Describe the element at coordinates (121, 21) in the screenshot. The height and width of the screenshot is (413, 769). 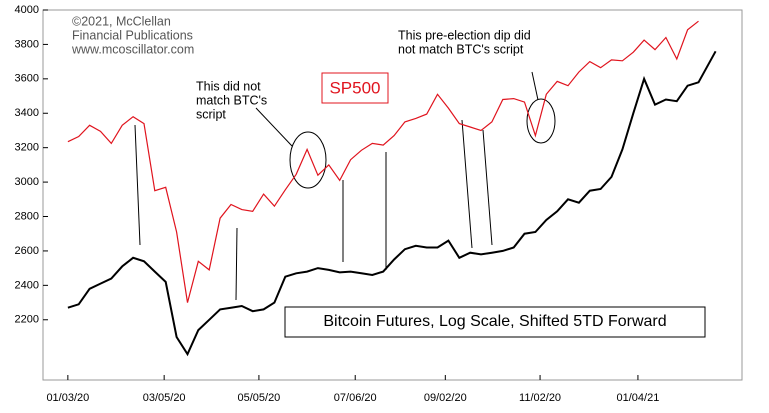
I see `annotation: ©2021, McClellan` at that location.